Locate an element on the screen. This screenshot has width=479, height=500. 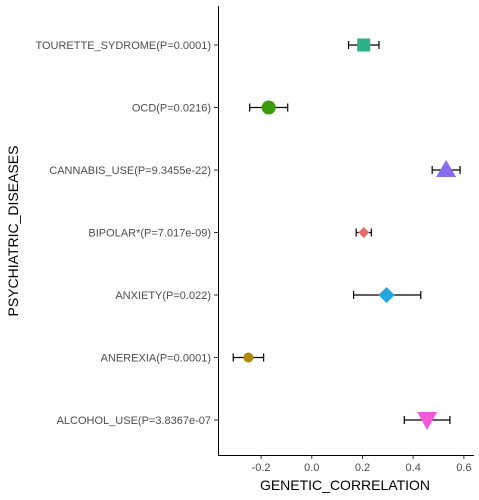
x-tick-label: 0.4 is located at coordinates (413, 468).